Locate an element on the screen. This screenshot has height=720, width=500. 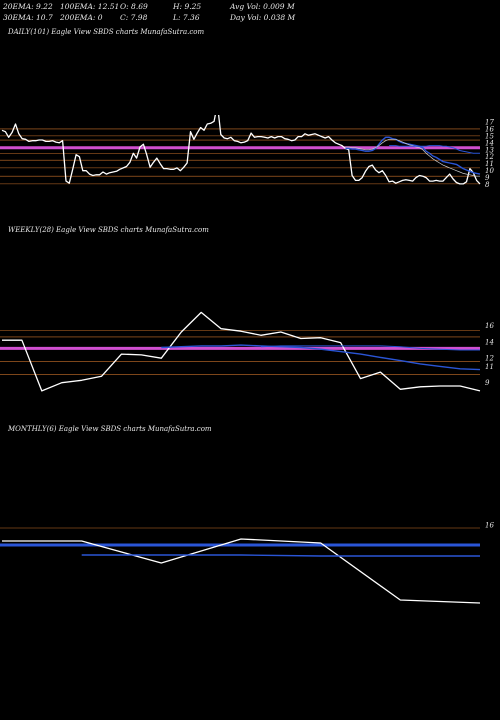
ema20-line is located at coordinates (412, 157).